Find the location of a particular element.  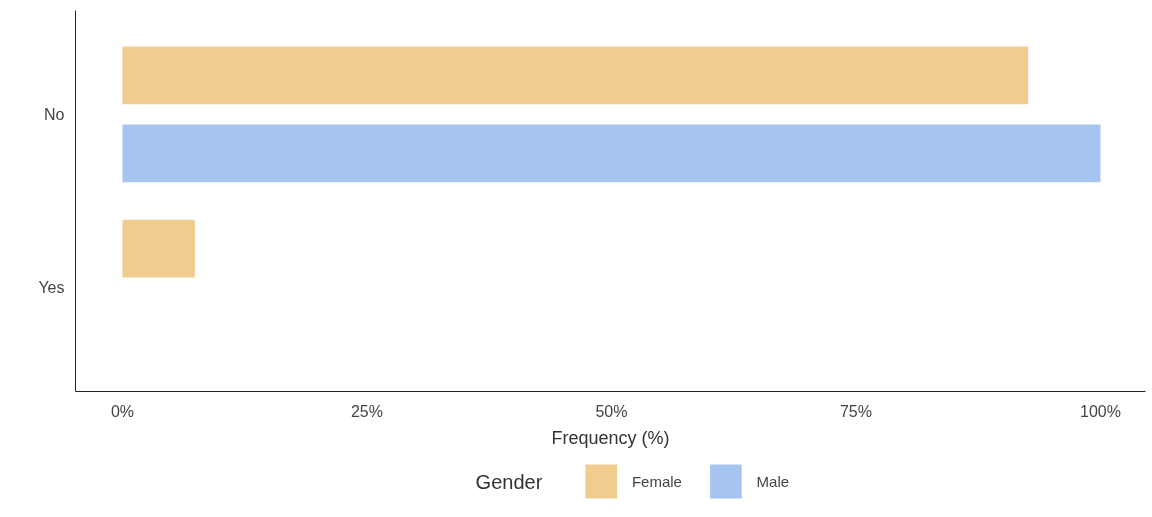

legend-label: Female is located at coordinates (656, 481).